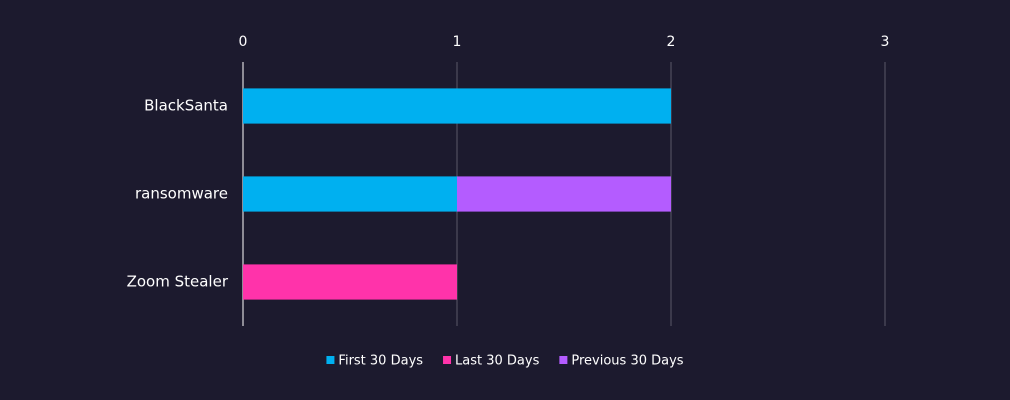 The height and width of the screenshot is (400, 1010). I want to click on legend-label: First 30 Days, so click(380, 361).